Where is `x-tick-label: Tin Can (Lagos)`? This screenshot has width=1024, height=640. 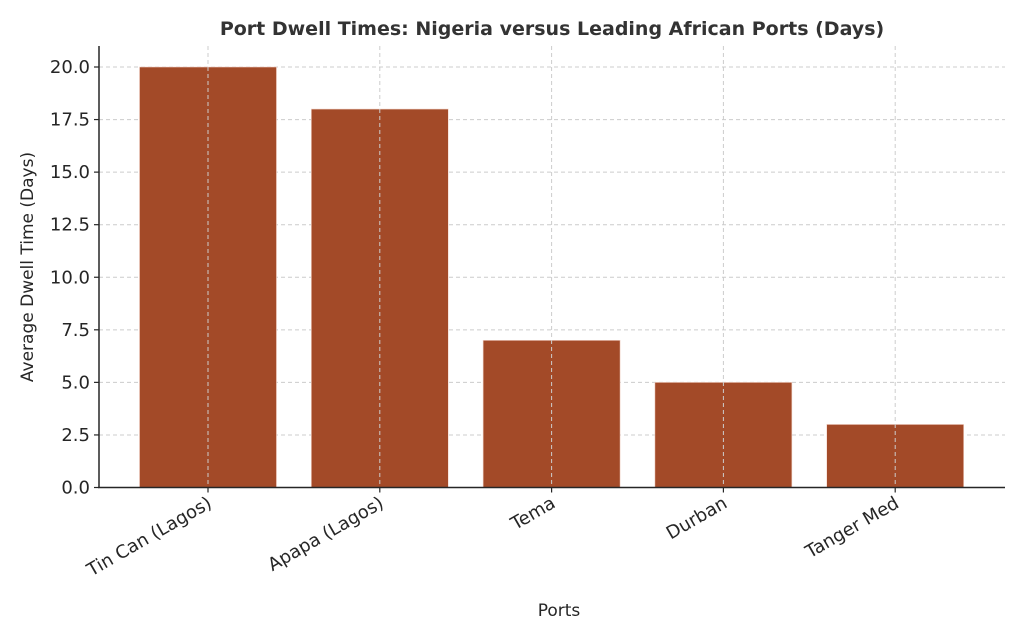
x-tick-label: Tin Can (Lagos) is located at coordinates (149, 537).